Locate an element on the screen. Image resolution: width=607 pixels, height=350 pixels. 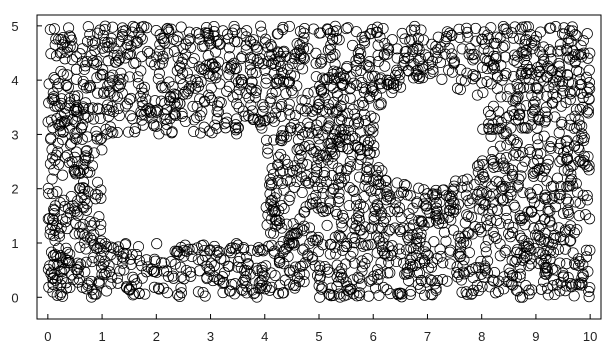
y-tick-label: 4 is located at coordinates (14, 80).